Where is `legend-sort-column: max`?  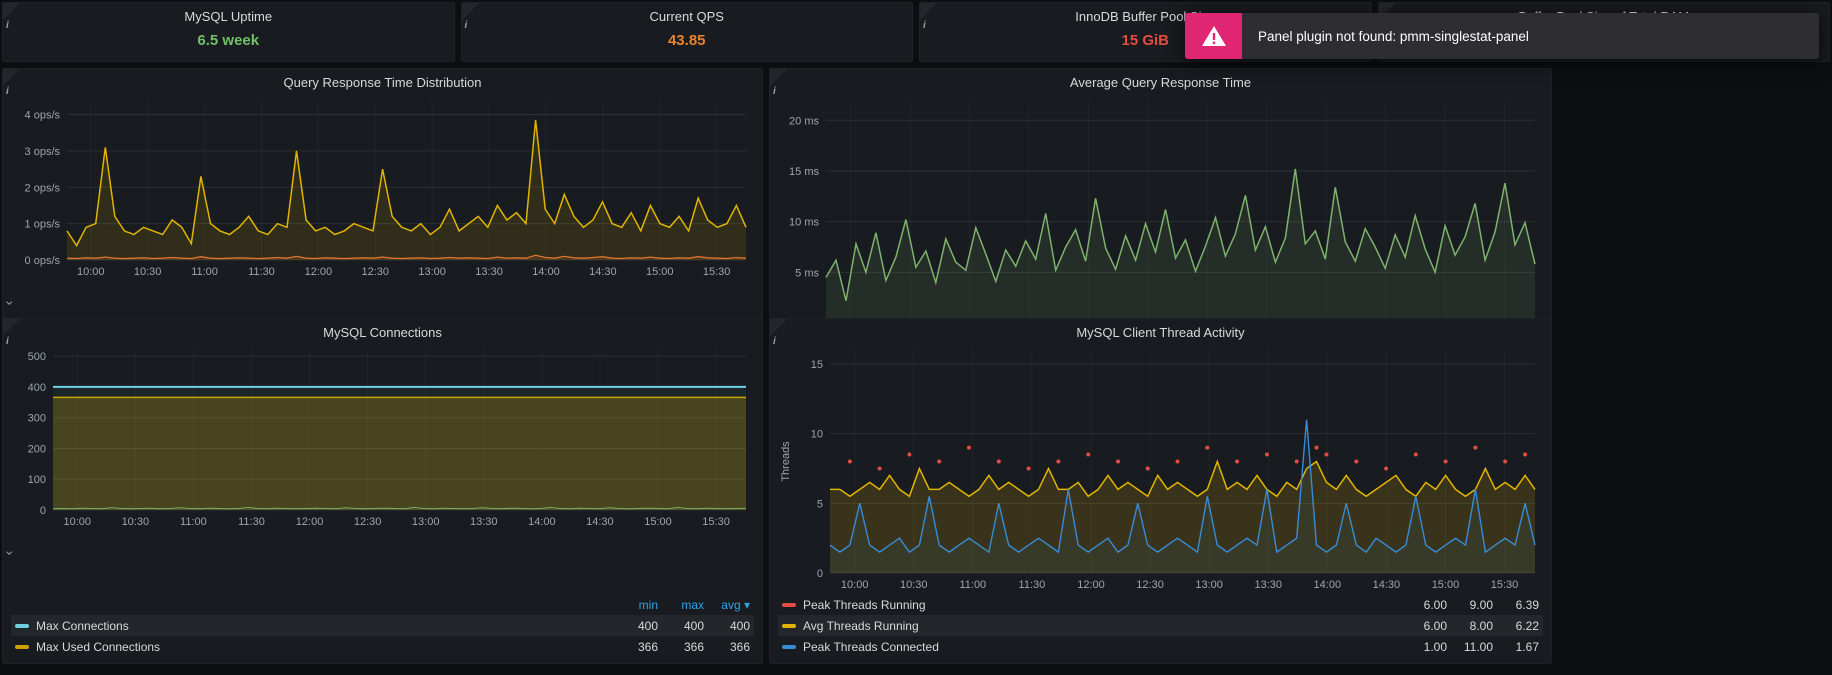 legend-sort-column: max is located at coordinates (692, 604).